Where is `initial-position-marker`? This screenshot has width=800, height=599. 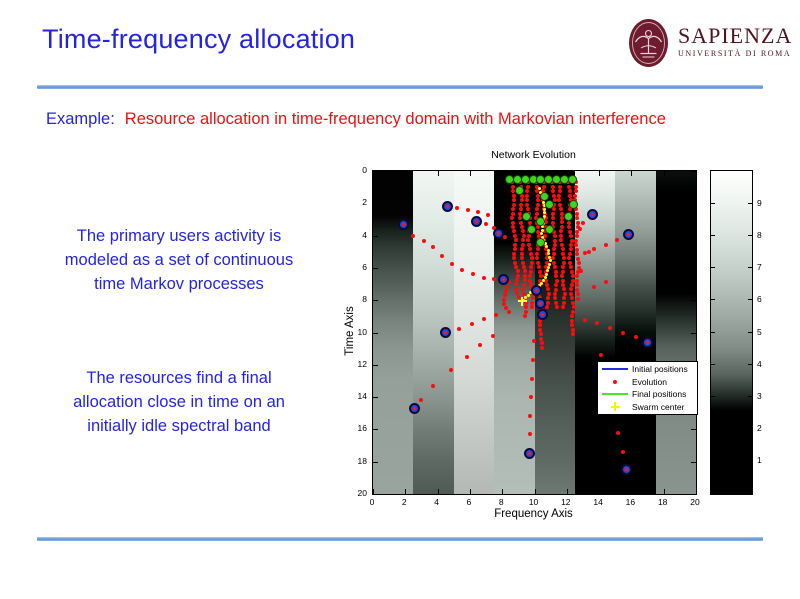
initial-position-marker is located at coordinates (536, 290).